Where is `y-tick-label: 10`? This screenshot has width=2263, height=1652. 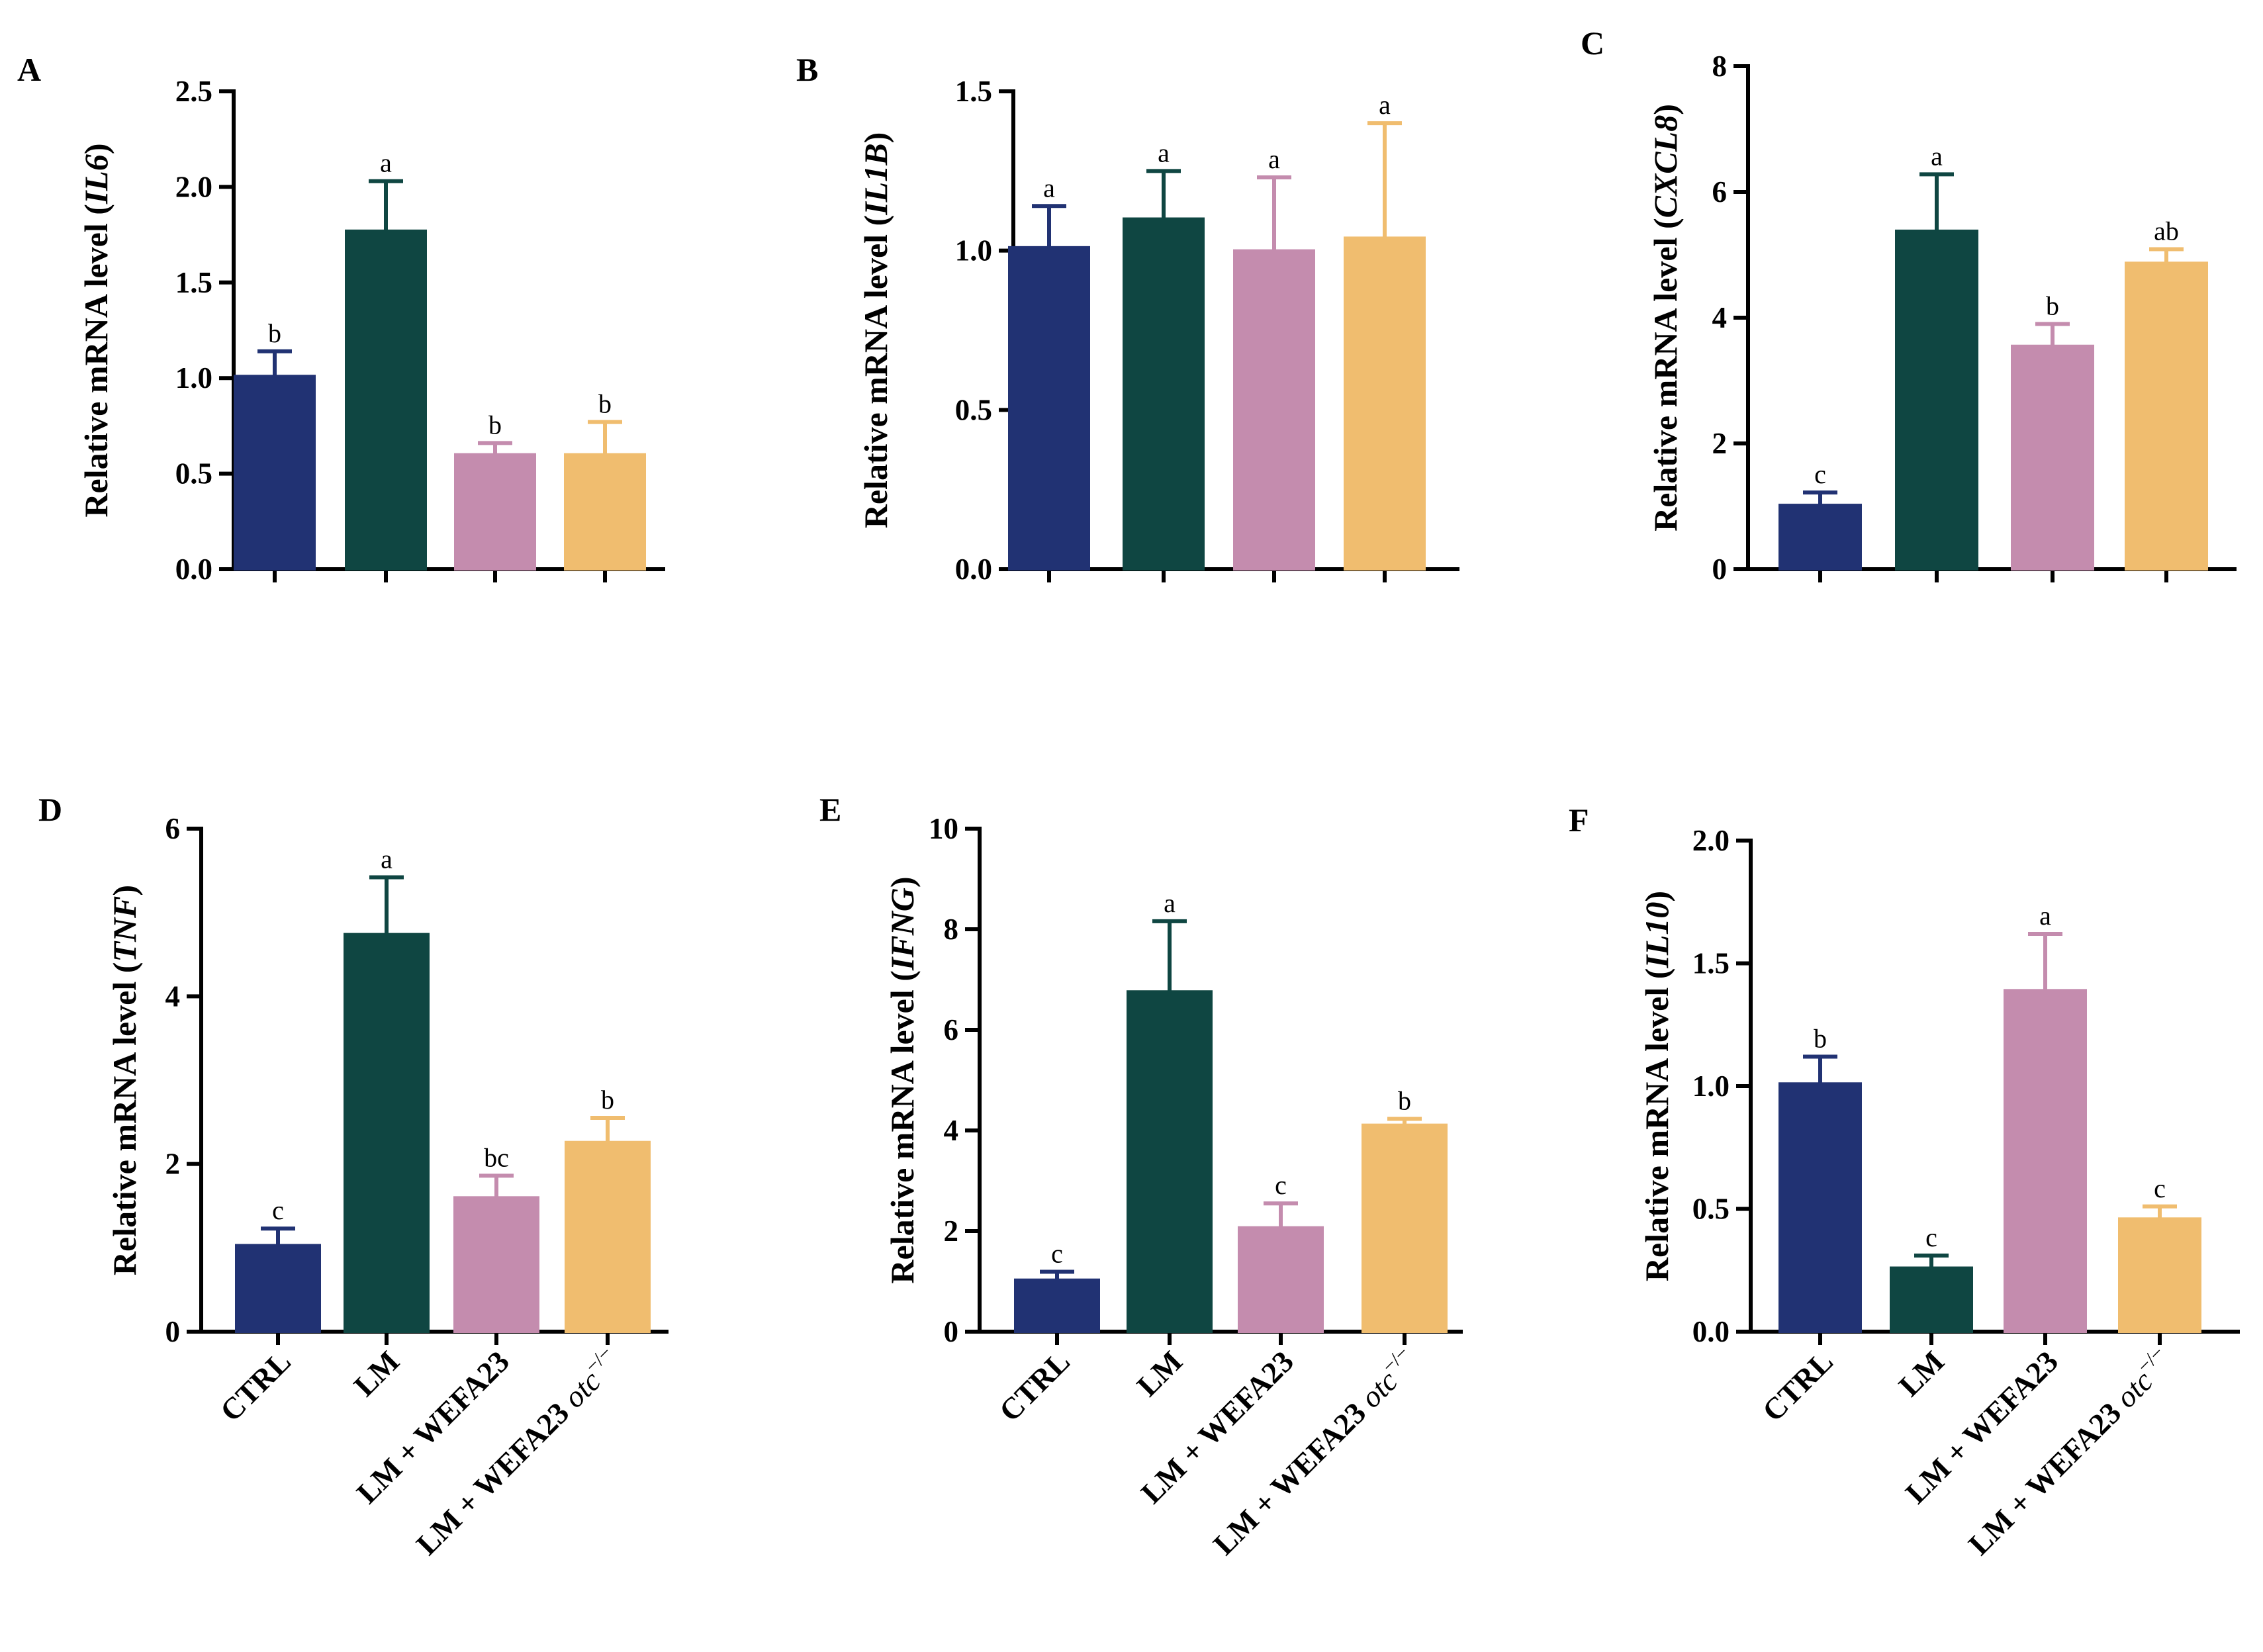
y-tick-label: 10 is located at coordinates (943, 828).